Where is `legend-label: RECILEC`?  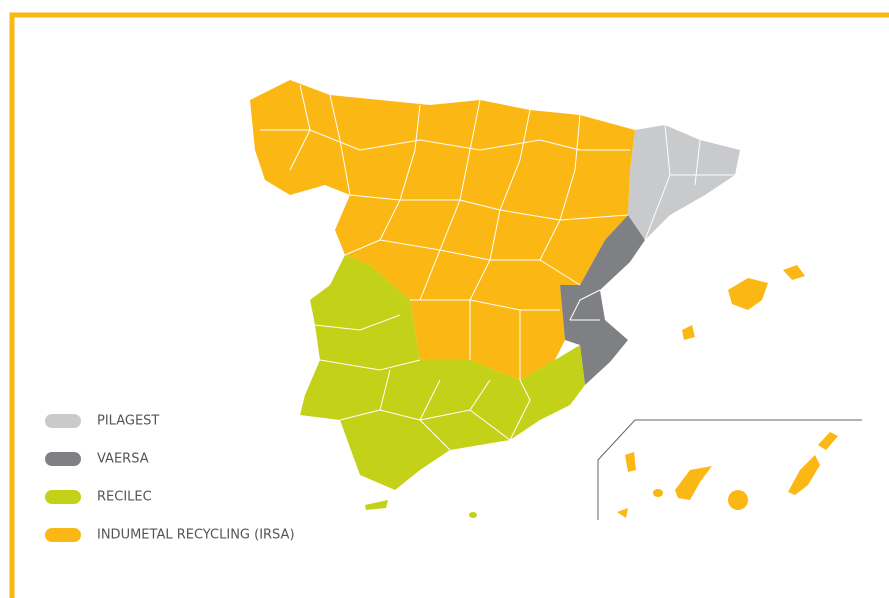
legend-label: RECILEC is located at coordinates (124, 497).